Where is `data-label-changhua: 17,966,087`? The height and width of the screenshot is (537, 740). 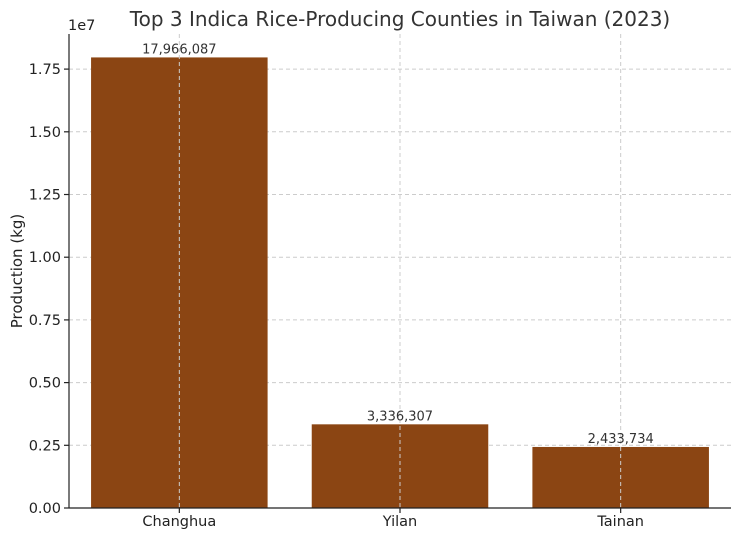 data-label-changhua: 17,966,087 is located at coordinates (179, 49).